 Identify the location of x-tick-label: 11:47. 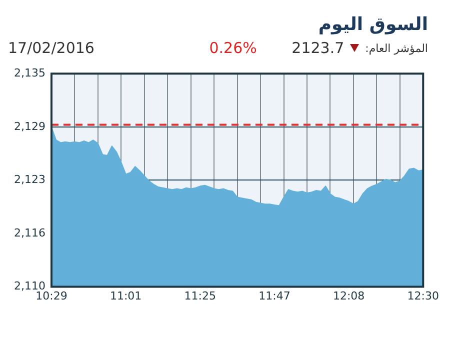
(274, 295).